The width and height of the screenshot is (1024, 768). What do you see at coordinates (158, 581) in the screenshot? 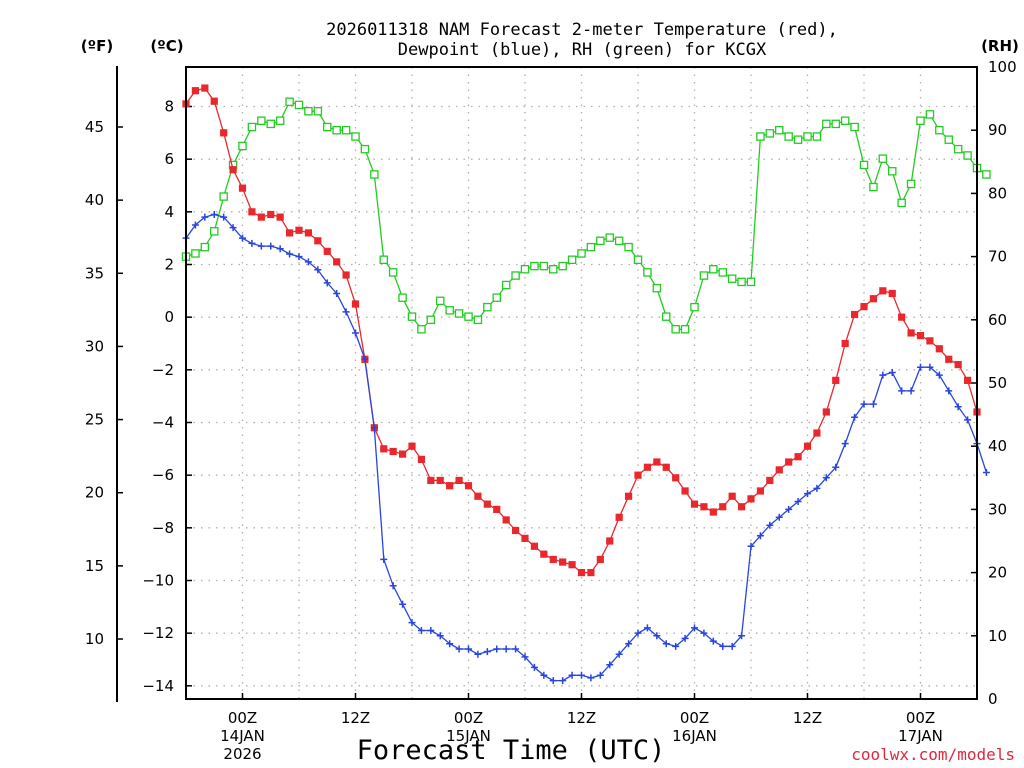
I see `celsius-tick-label: −10` at bounding box center [158, 581].